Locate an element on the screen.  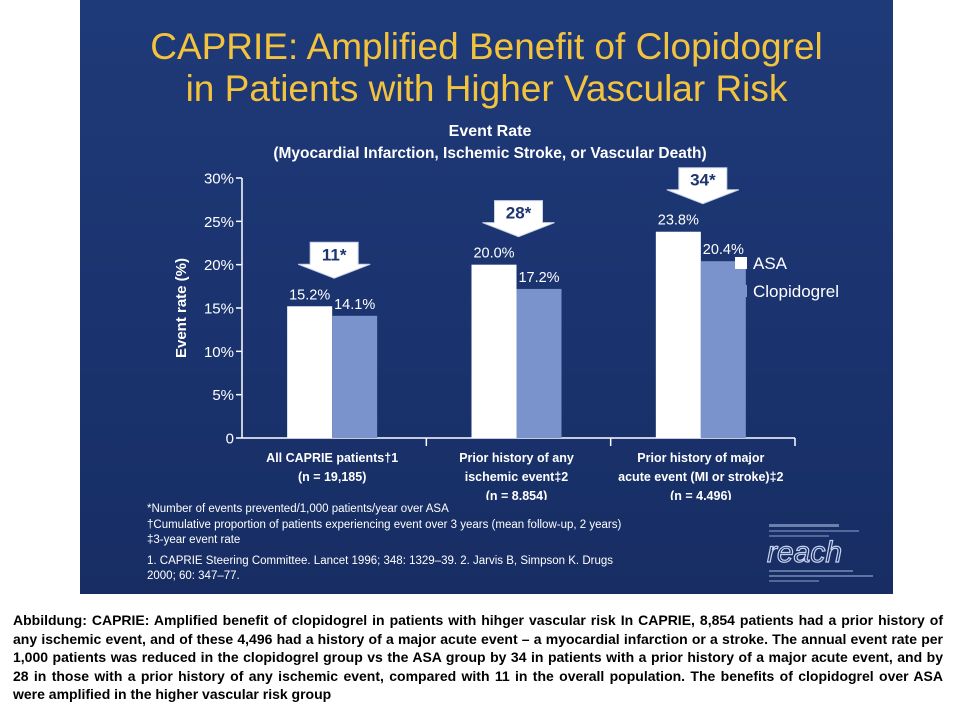
x-category-label: (n = 4,496) is located at coordinates (701, 494).